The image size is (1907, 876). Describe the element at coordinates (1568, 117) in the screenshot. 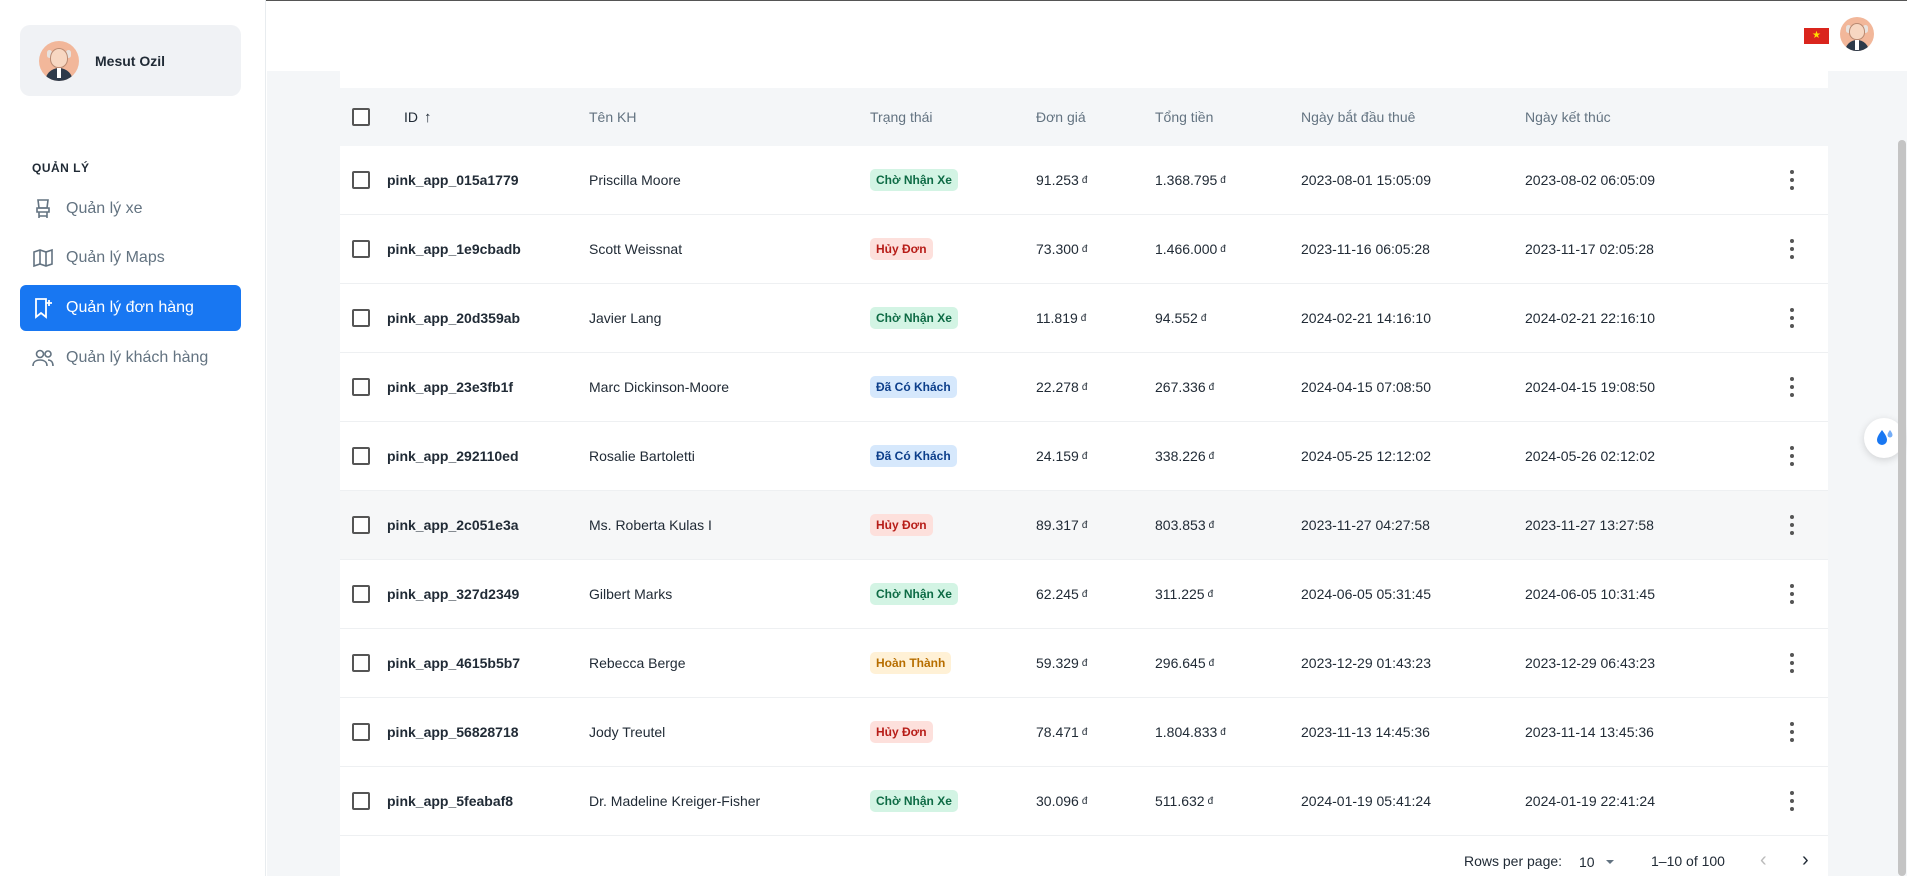

I see `column-header-end-date: Ngày kết thúc` at that location.